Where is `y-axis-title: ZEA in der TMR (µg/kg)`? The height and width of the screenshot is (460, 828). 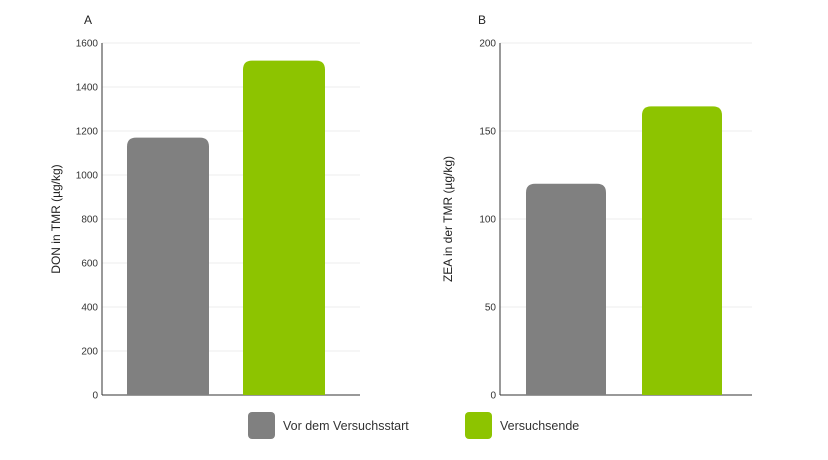 y-axis-title: ZEA in der TMR (µg/kg) is located at coordinates (448, 219).